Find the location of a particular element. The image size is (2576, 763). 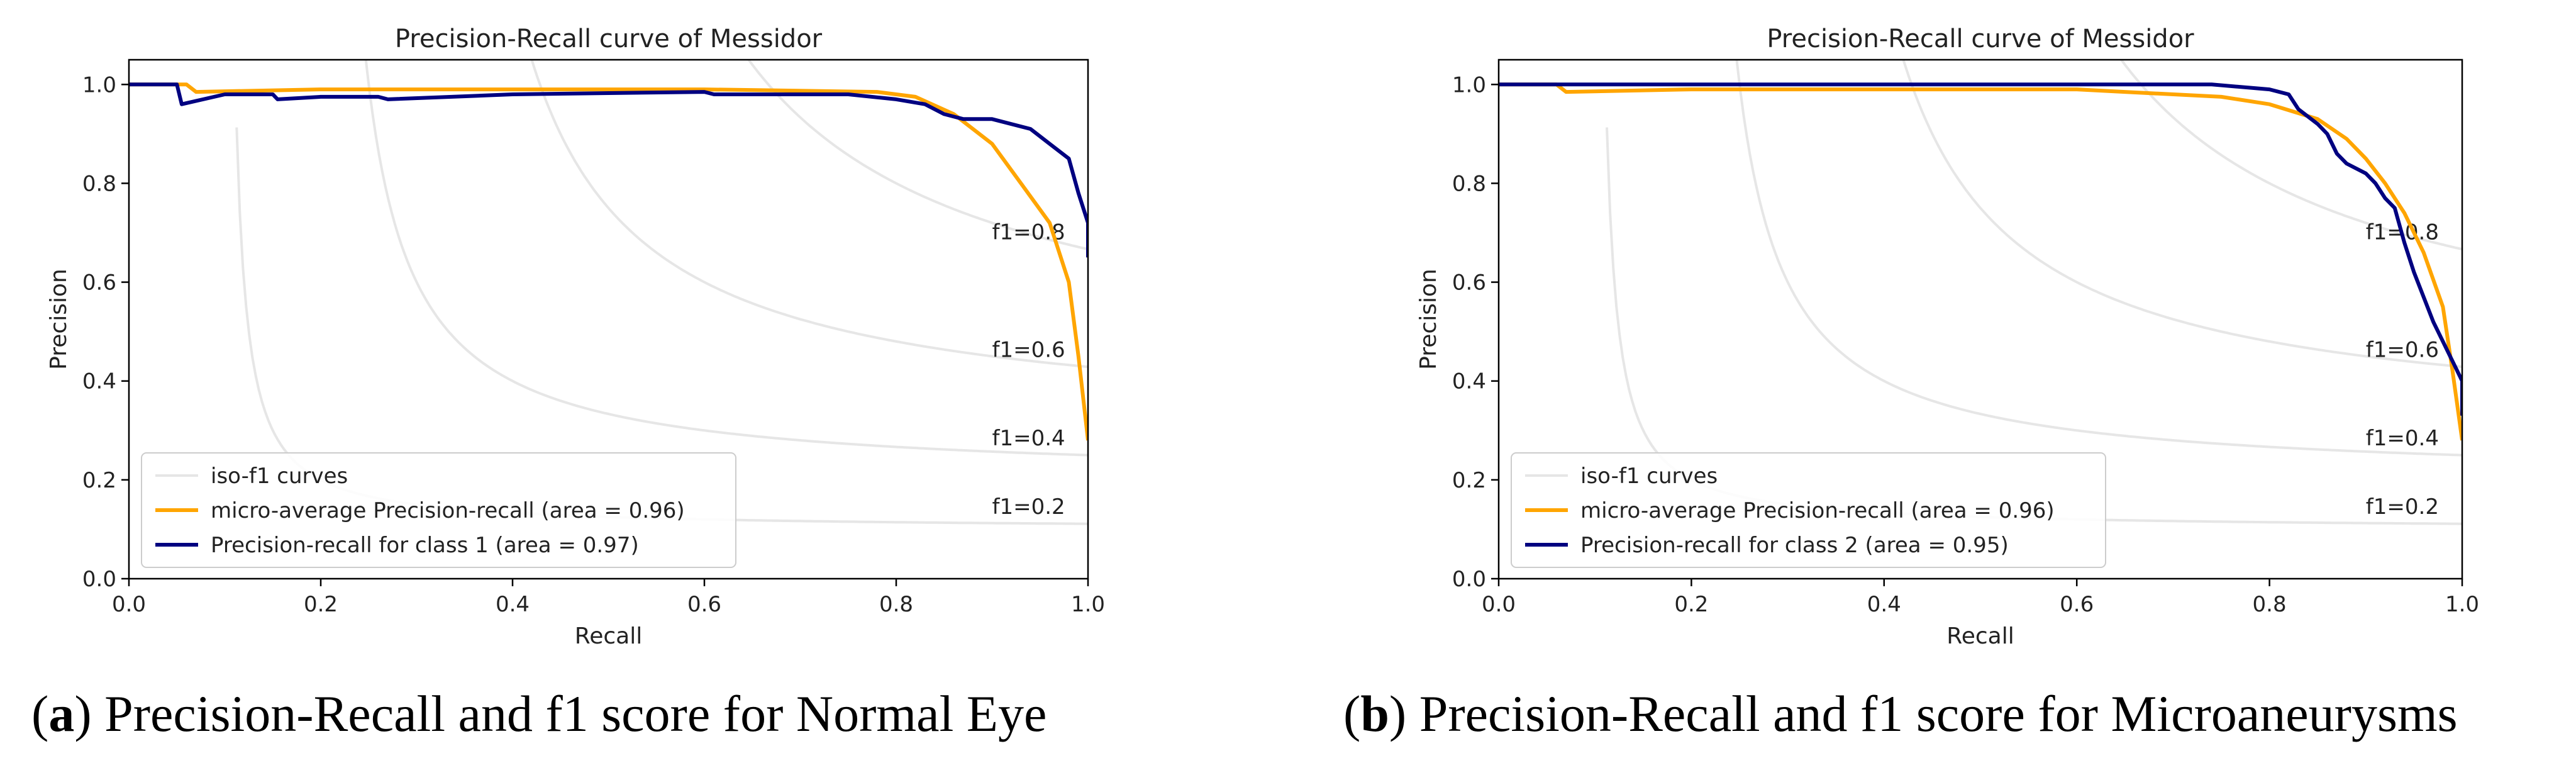

series-line is located at coordinates (608, 170).